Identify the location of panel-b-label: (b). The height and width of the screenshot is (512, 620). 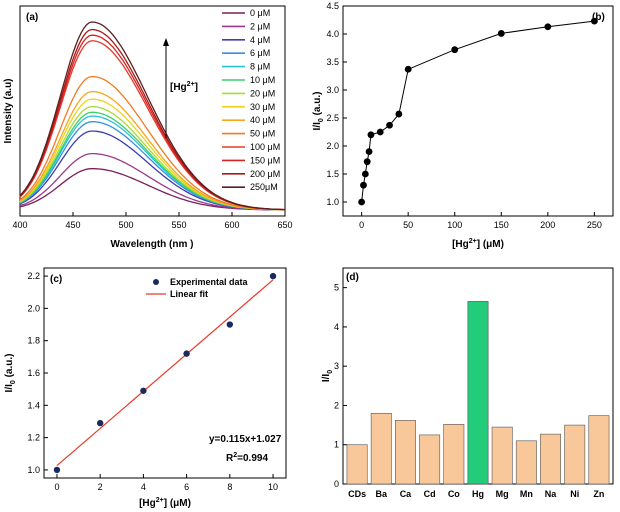
(598, 17).